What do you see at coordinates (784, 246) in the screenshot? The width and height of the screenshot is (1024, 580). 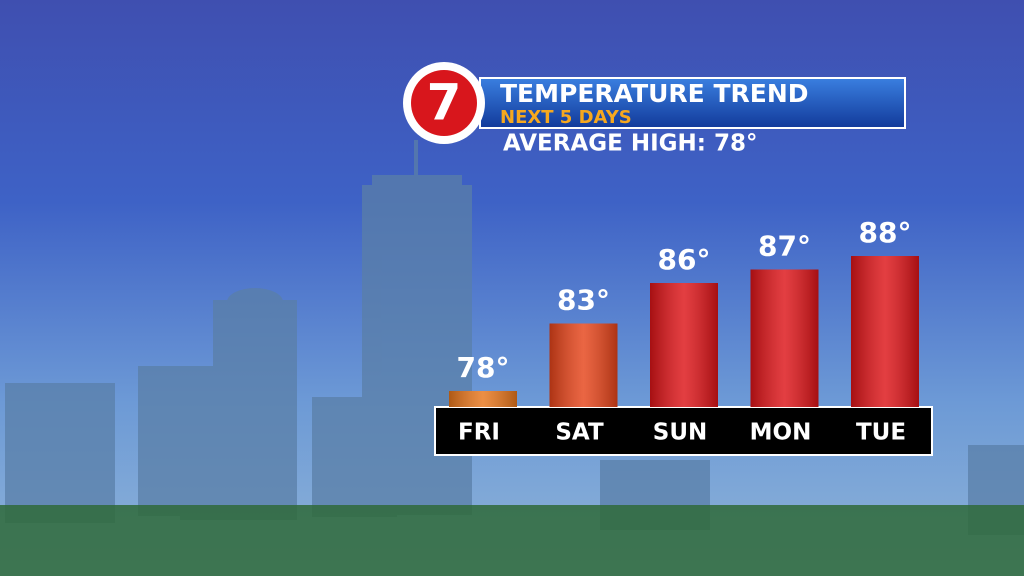 I see `value-label: 87°` at bounding box center [784, 246].